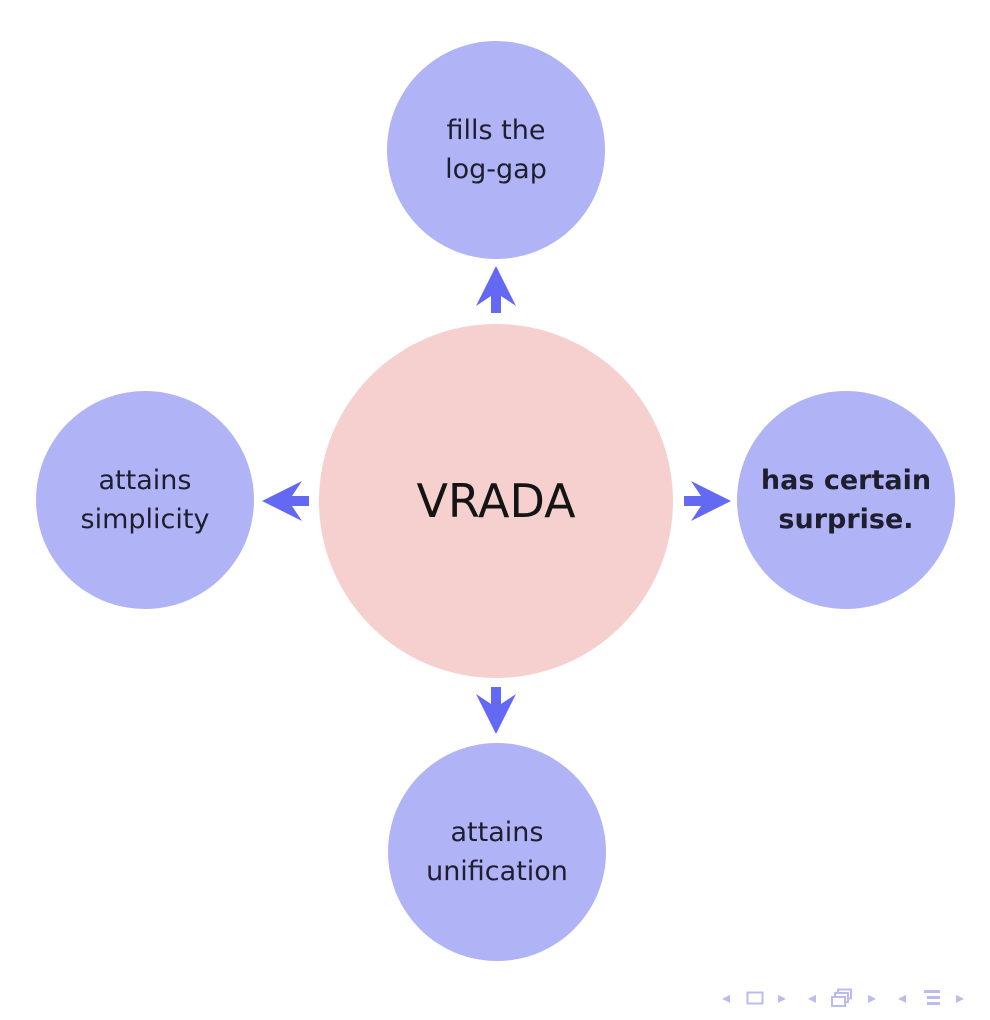 The width and height of the screenshot is (990, 1020). I want to click on node-attains-unification: attains unification, so click(497, 852).